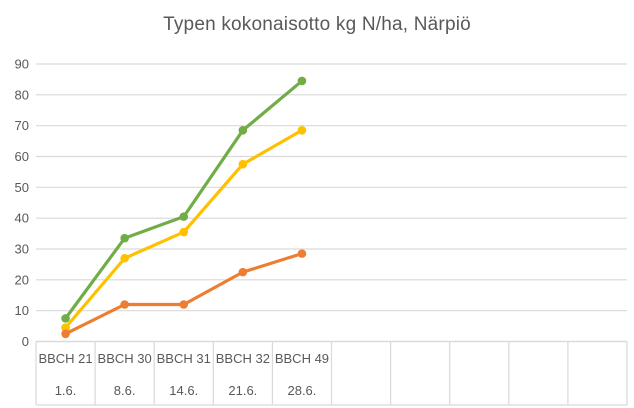 This screenshot has width=634, height=408. I want to click on chart-title: Typen kokonaisotto kg N/ha, Närpiö, so click(317, 24).